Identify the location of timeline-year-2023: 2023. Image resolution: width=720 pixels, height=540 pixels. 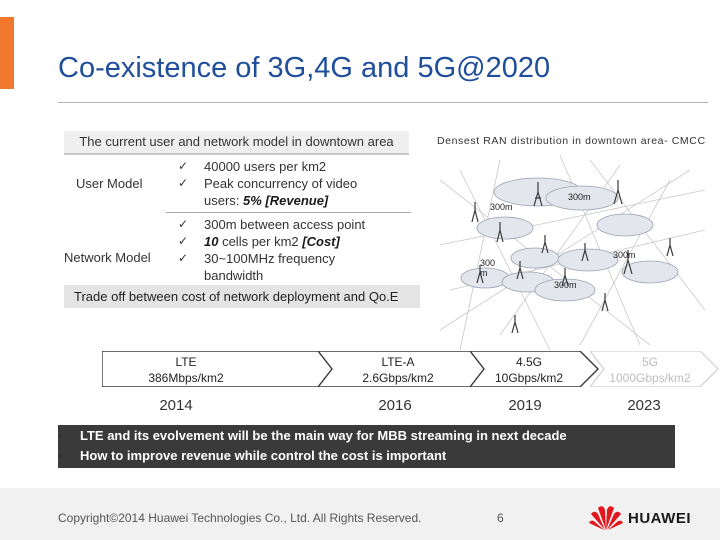
(644, 405).